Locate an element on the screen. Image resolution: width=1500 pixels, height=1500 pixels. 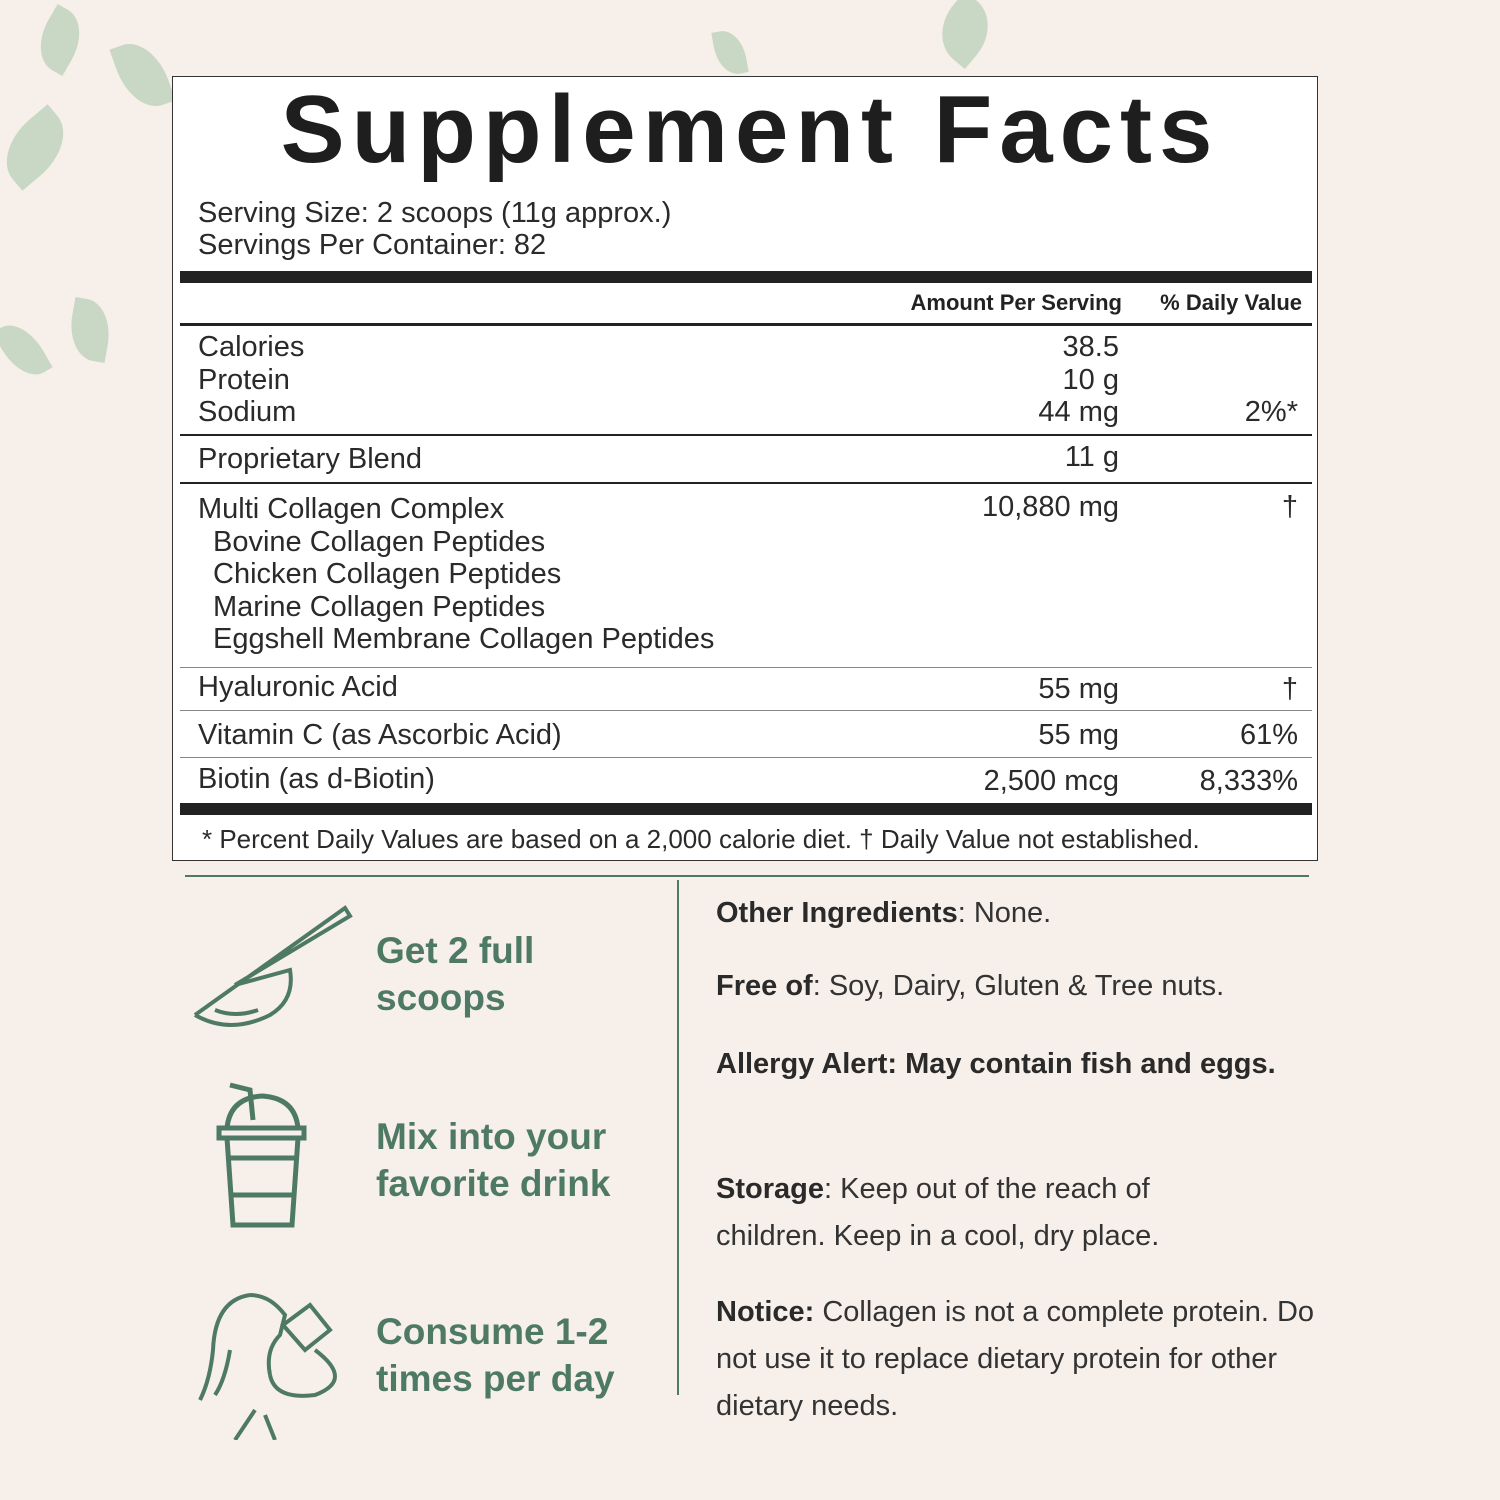
nutrient-label: Vitamin C (as Ascorbic Acid) is located at coordinates (380, 735).